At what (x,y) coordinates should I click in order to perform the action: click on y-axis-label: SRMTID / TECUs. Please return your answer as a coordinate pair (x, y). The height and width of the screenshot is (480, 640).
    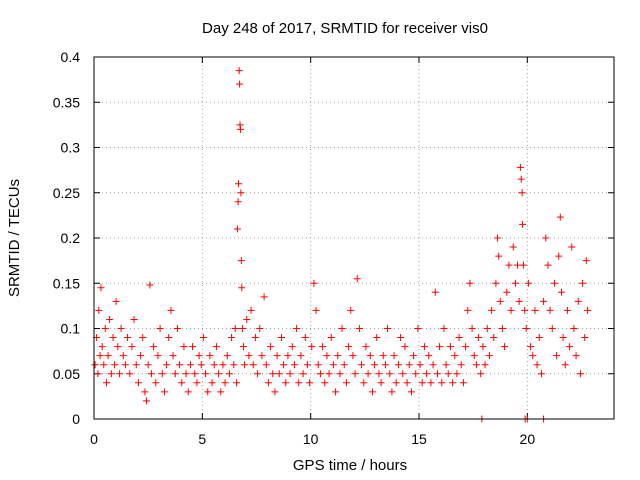
    Looking at the image, I should click on (14, 238).